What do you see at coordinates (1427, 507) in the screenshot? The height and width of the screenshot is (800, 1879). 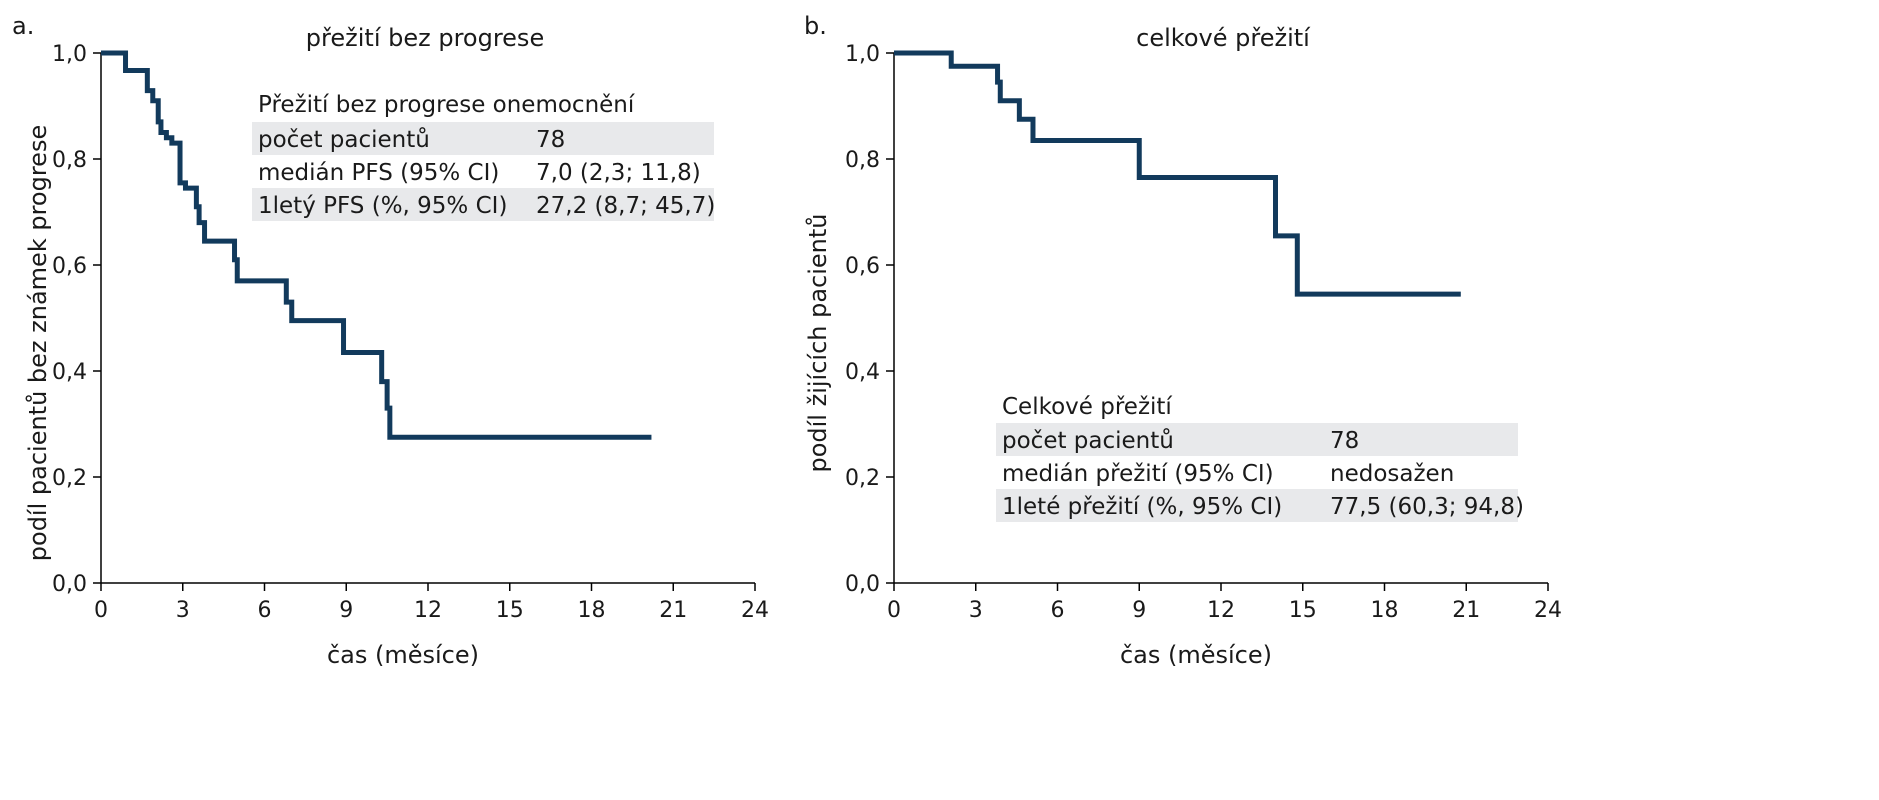 I see `table-row-value: 77,5 (60,3; 94,8)` at bounding box center [1427, 507].